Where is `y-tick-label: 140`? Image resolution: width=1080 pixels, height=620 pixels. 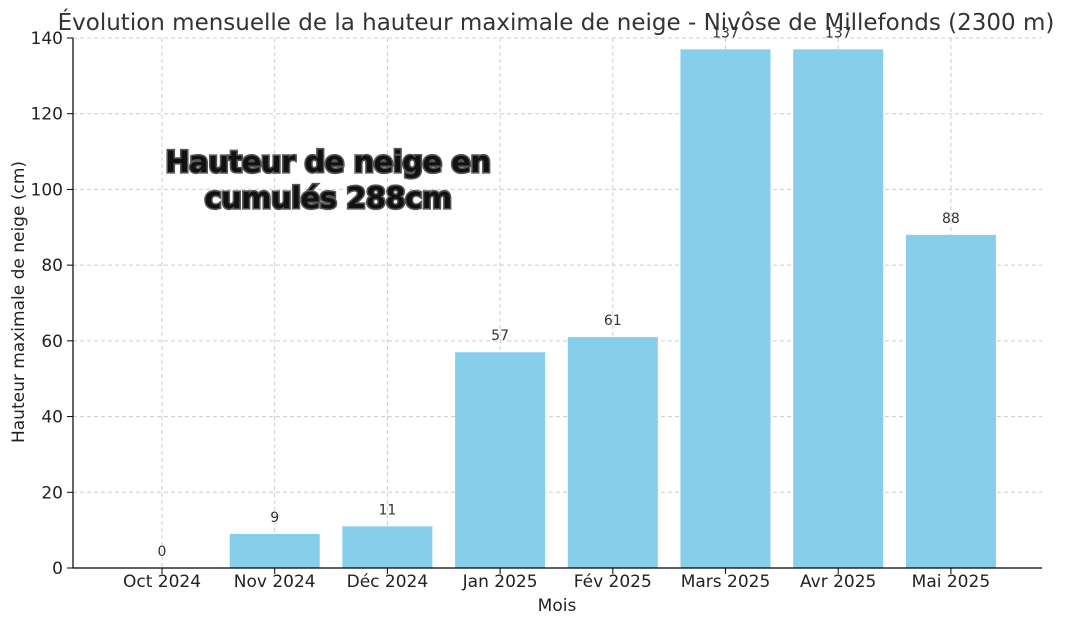 y-tick-label: 140 is located at coordinates (47, 39).